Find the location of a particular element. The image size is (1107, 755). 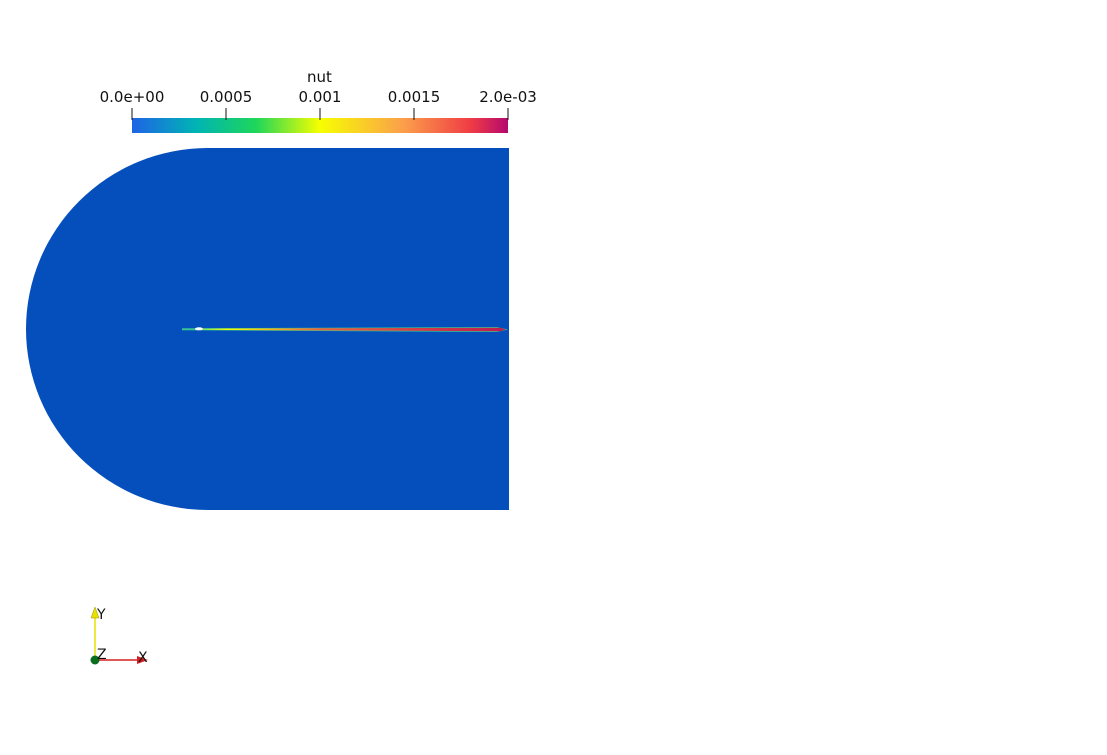

x-axis-label: X is located at coordinates (143, 658).